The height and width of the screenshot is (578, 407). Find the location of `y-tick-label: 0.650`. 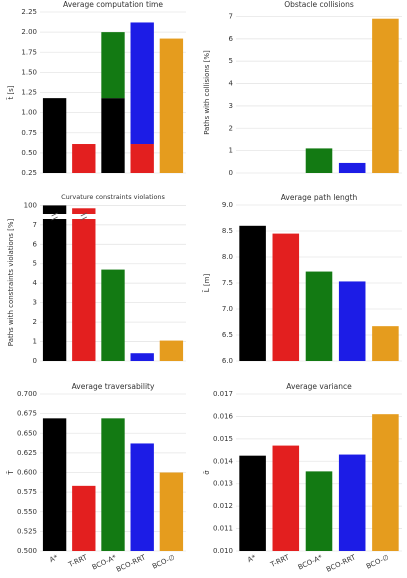

y-tick-label: 0.650 is located at coordinates (27, 433).